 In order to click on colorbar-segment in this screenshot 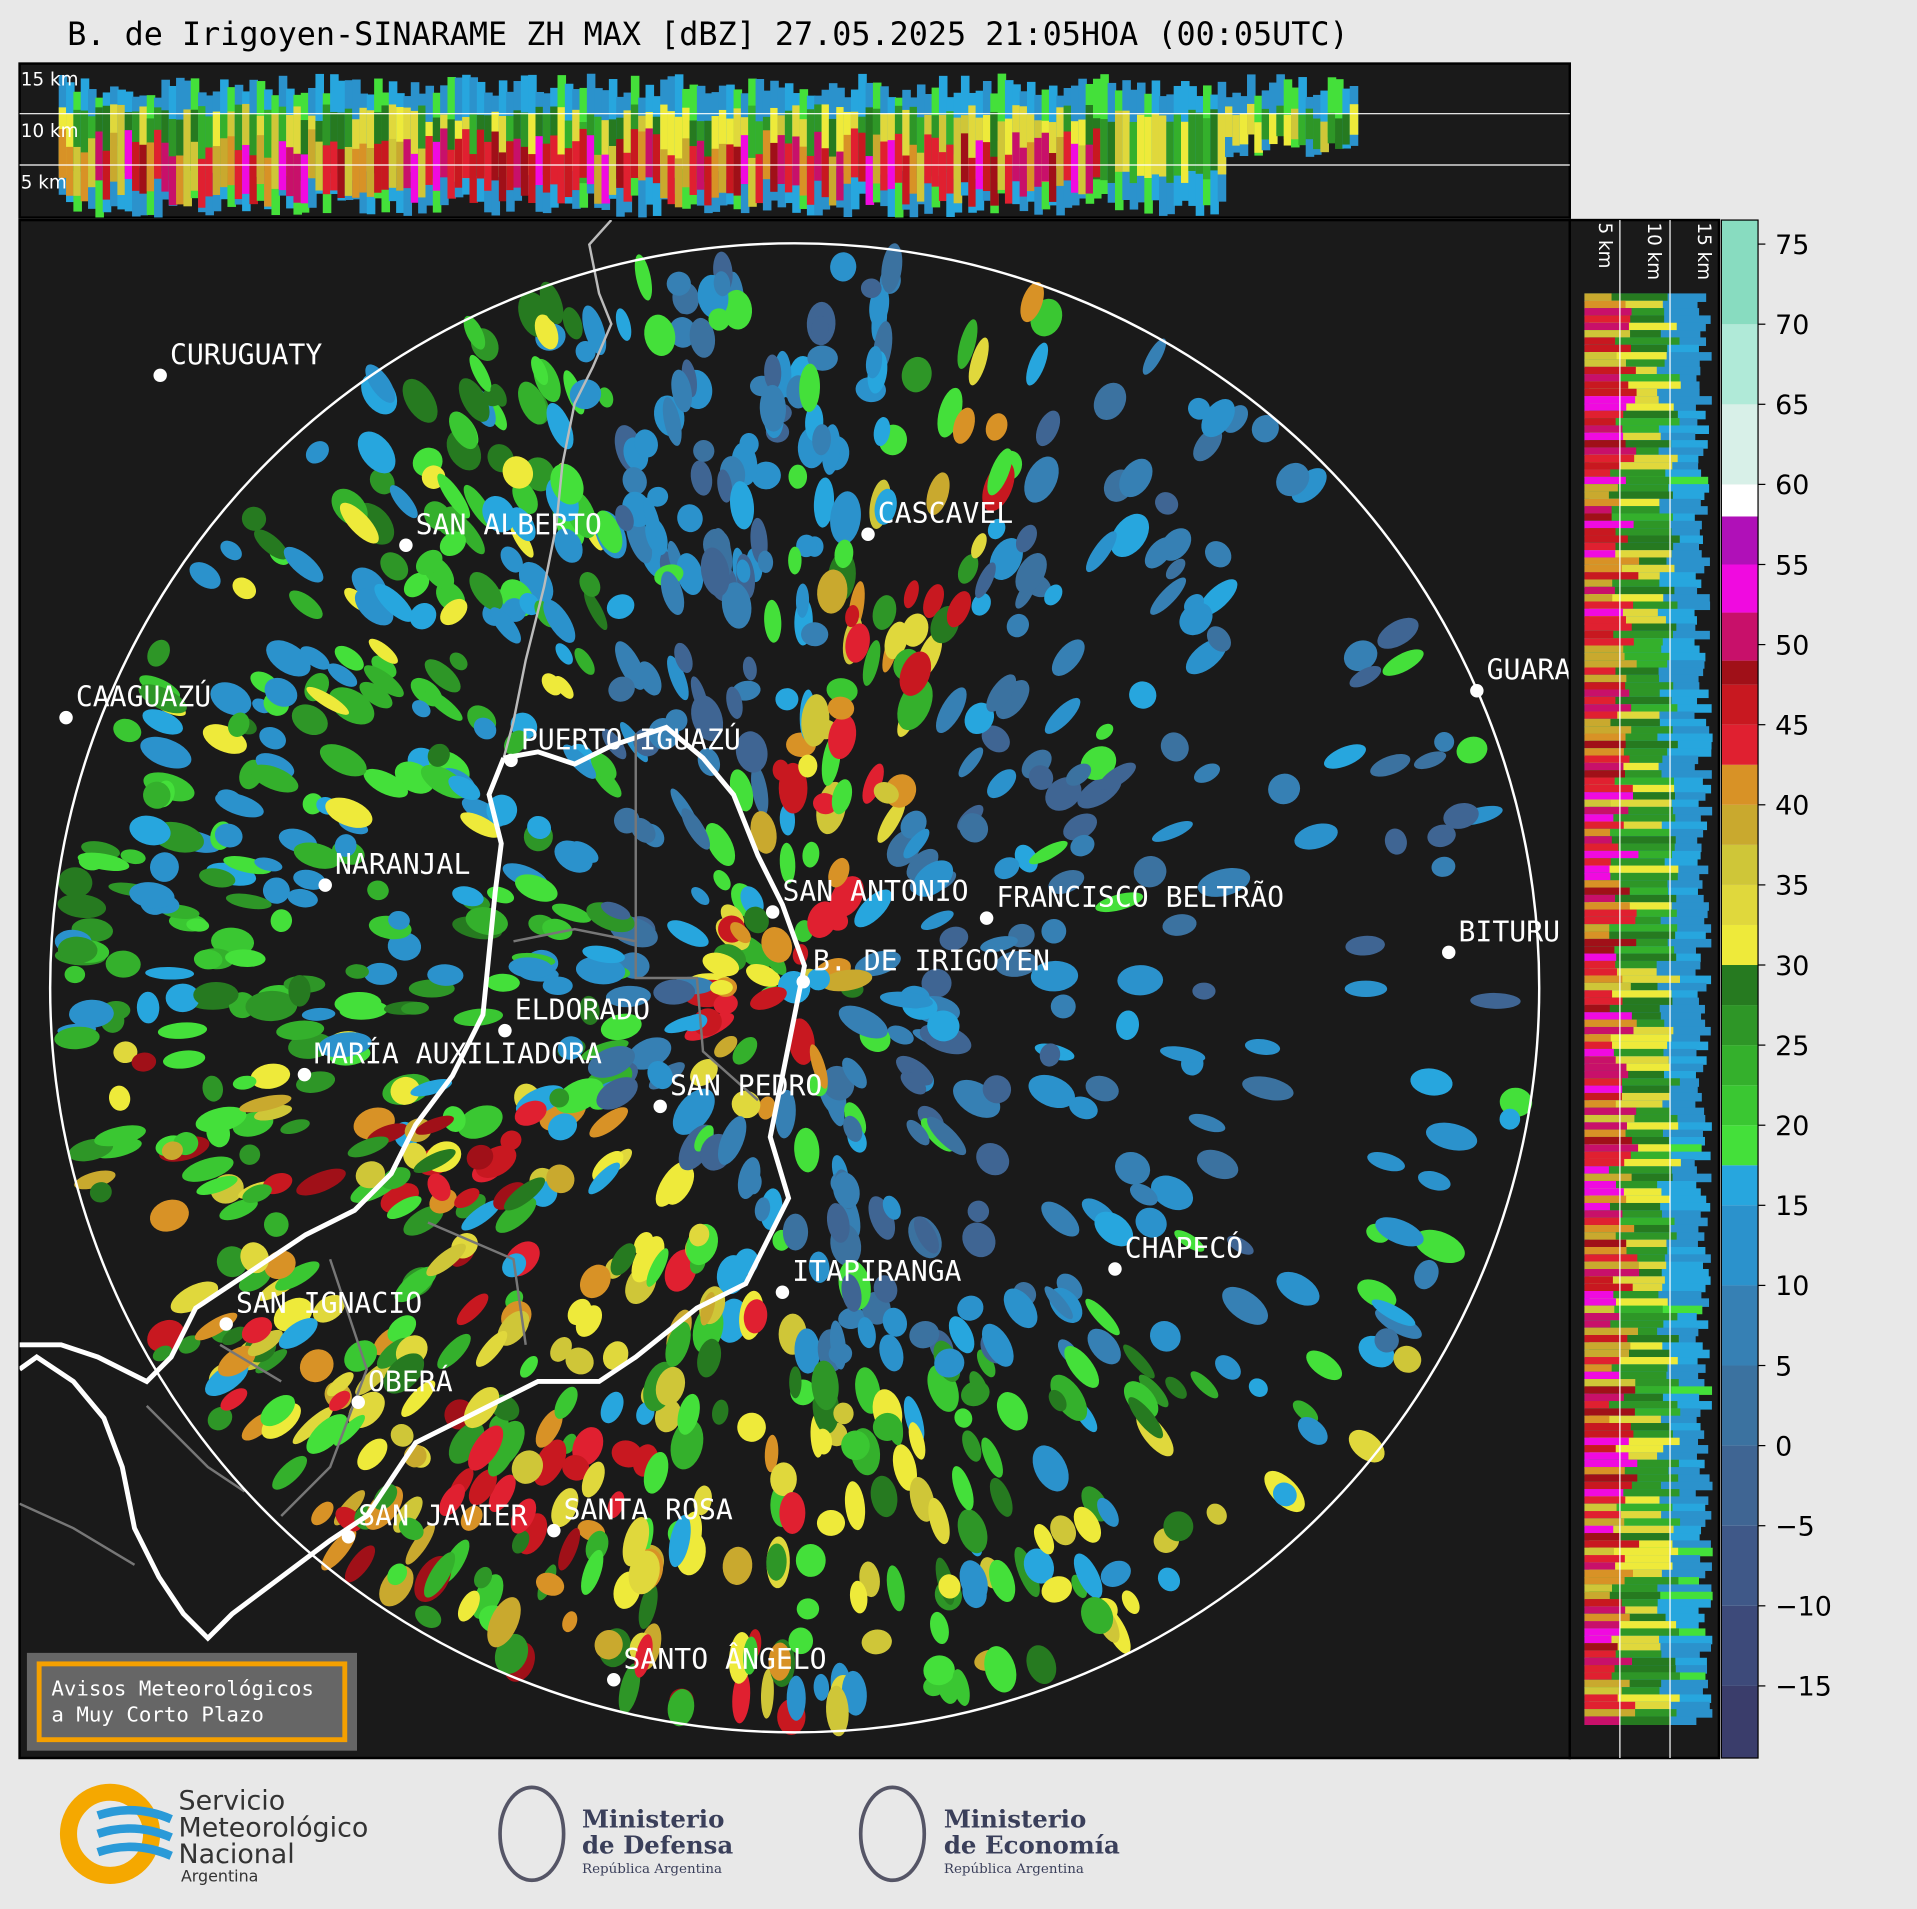, I will do `click(1740, 588)`.